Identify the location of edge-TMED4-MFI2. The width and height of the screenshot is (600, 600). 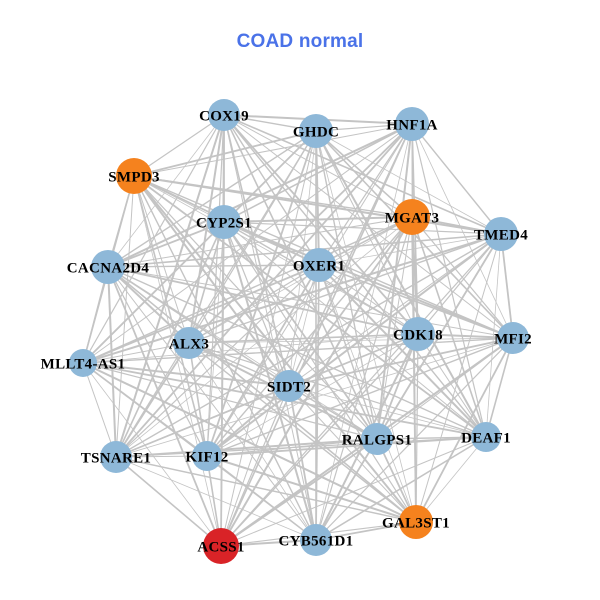
(507, 286).